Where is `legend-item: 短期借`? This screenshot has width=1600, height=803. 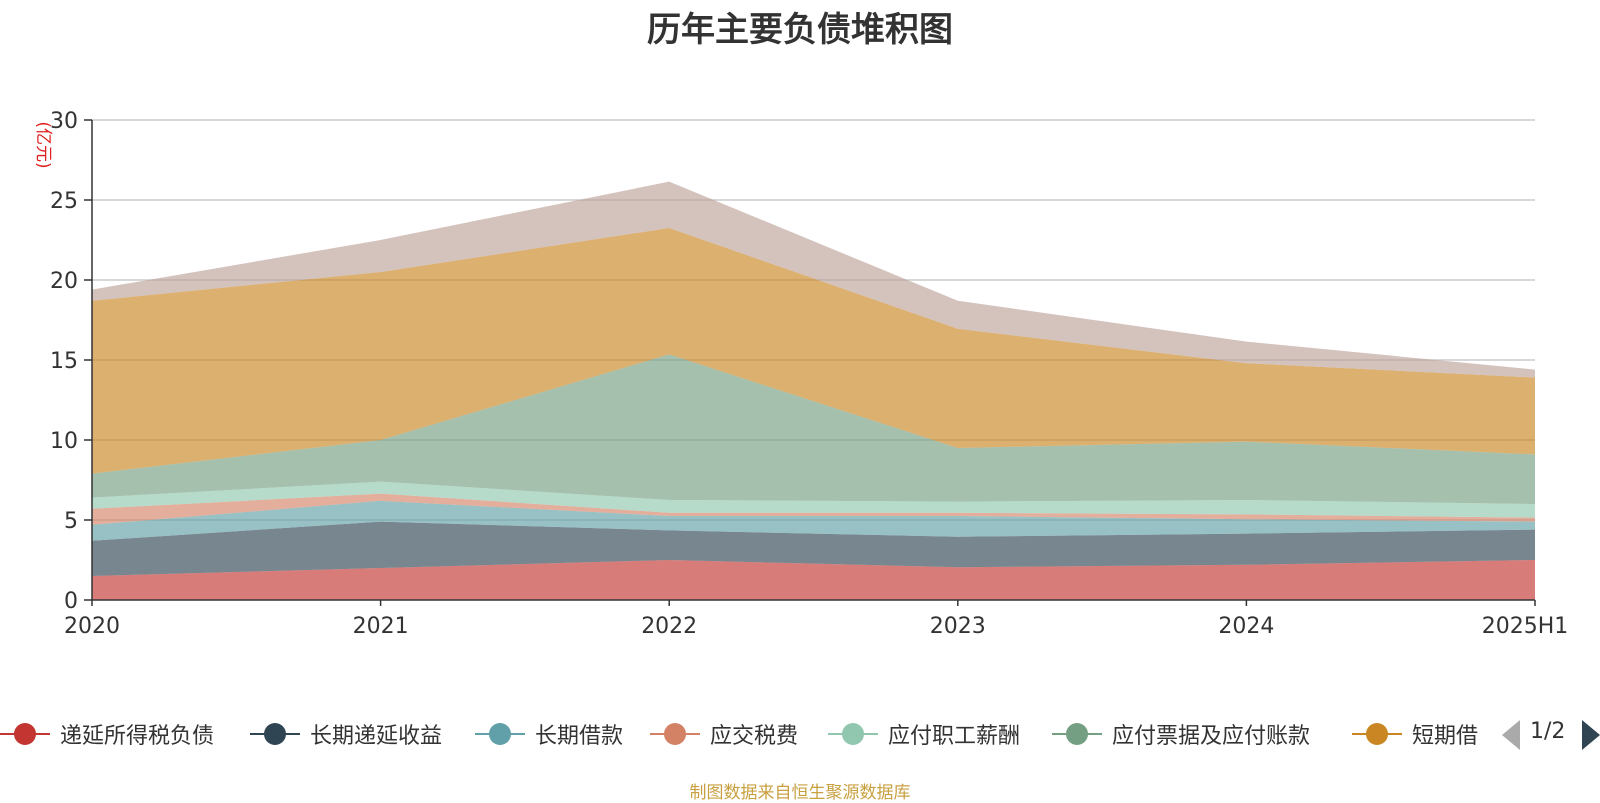 legend-item: 短期借 is located at coordinates (1415, 734).